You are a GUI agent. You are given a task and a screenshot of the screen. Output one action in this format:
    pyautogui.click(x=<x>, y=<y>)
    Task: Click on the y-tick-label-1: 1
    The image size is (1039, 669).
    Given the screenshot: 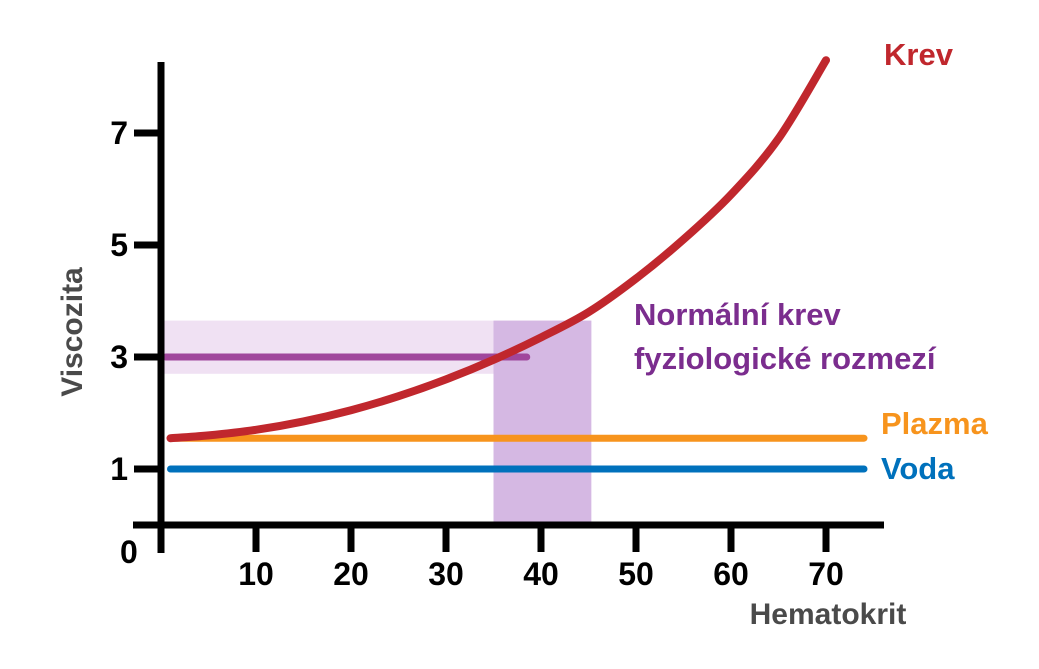 What is the action you would take?
    pyautogui.click(x=119, y=469)
    